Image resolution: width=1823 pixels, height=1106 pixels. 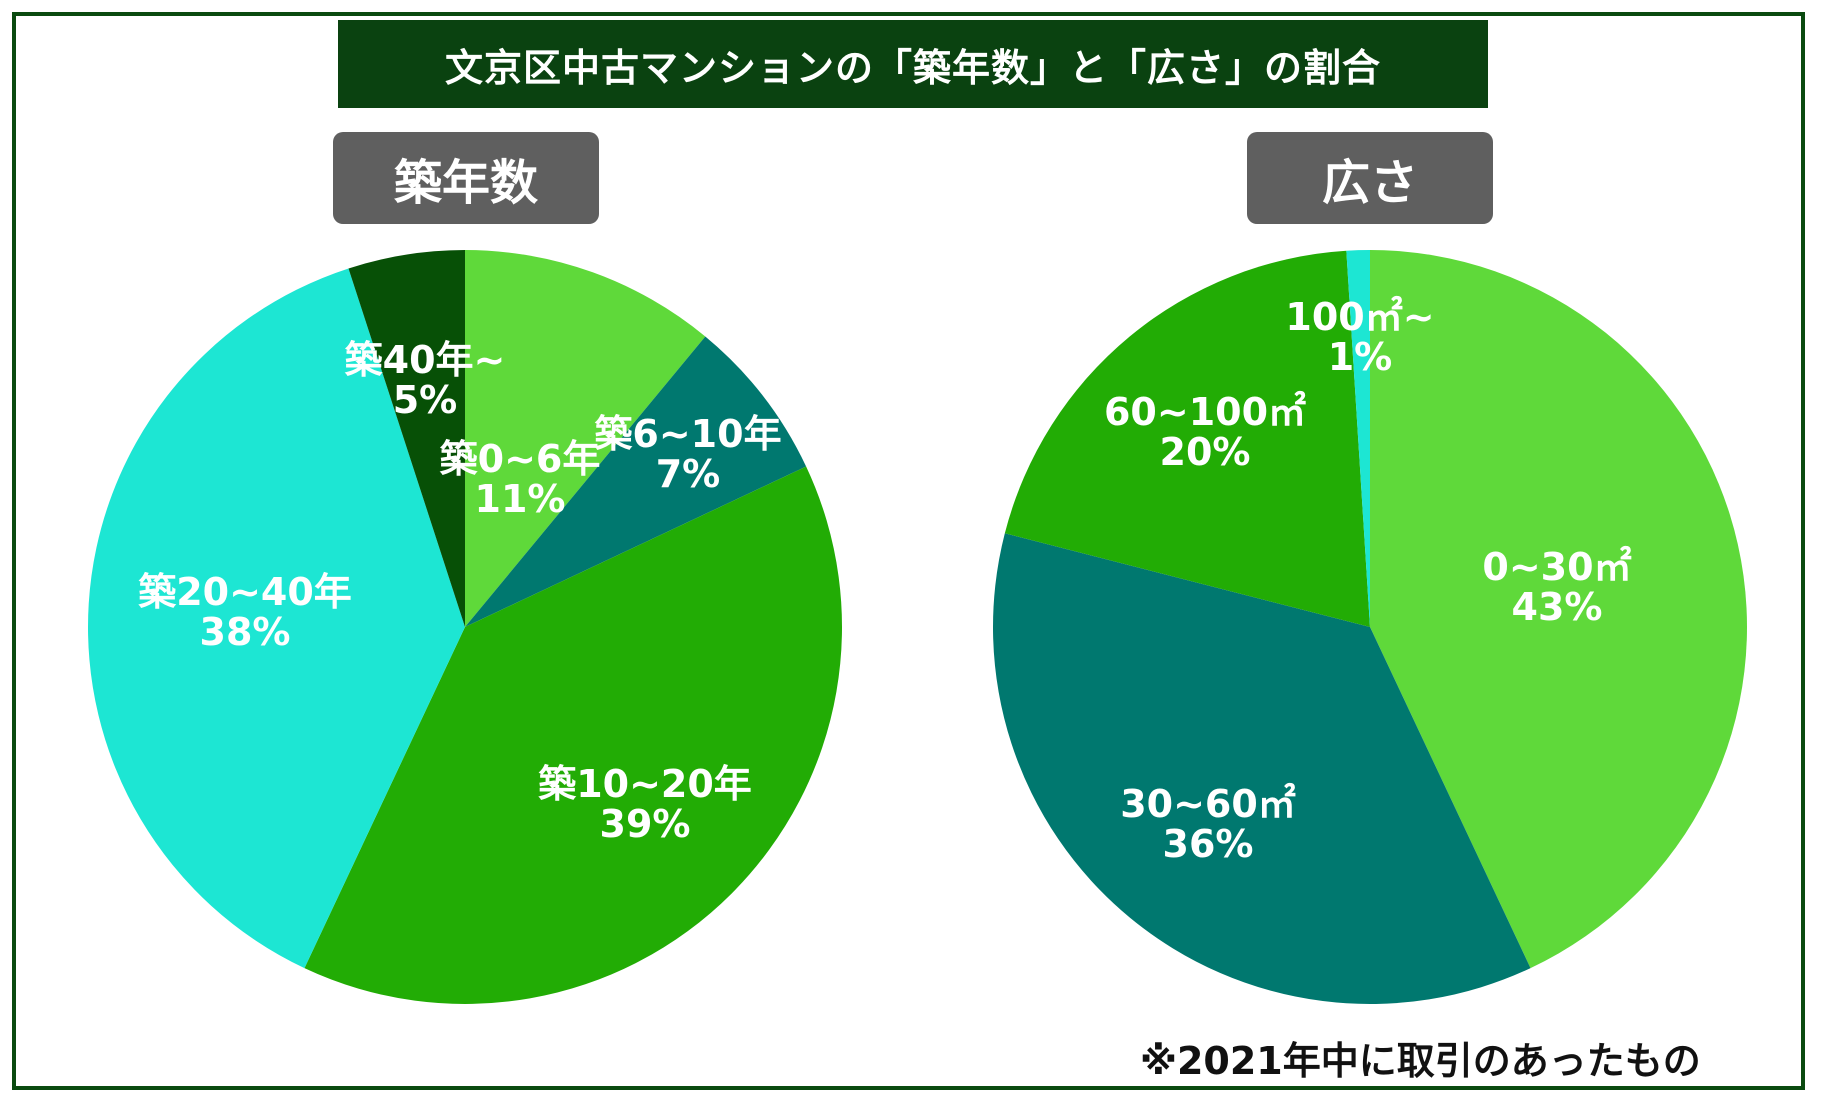 I want to click on slice-percent: 5%, so click(x=425, y=400).